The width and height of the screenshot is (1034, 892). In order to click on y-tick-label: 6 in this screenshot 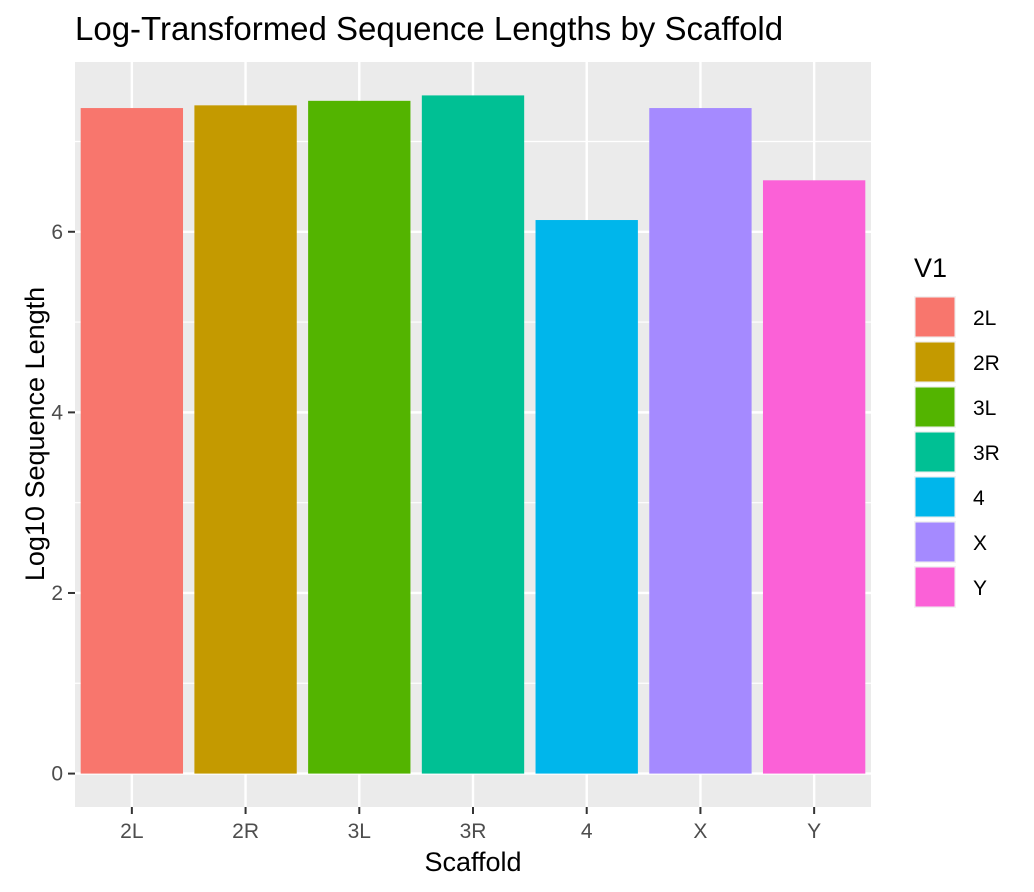, I will do `click(57, 232)`.